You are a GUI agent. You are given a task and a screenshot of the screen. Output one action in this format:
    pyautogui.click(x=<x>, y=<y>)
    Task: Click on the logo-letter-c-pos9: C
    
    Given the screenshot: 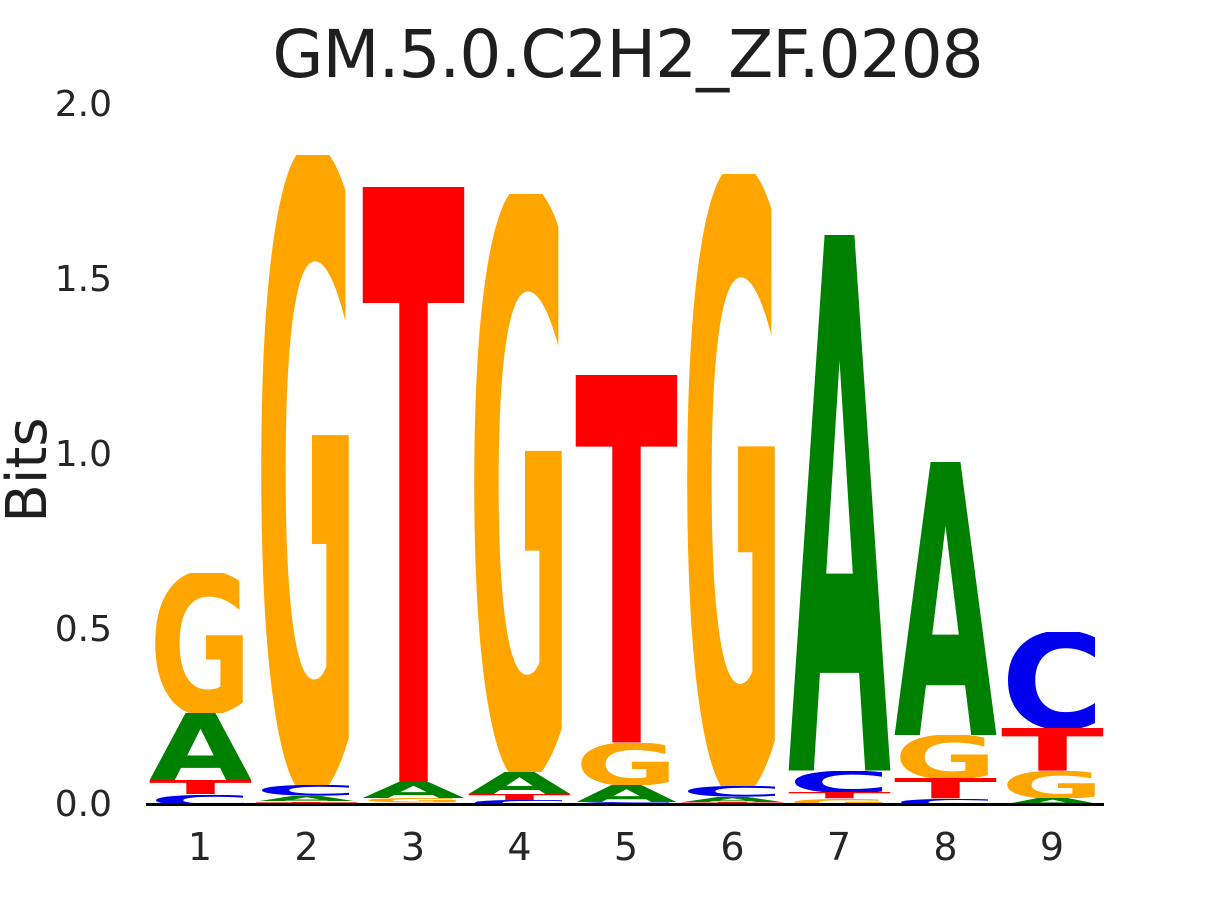 What is the action you would take?
    pyautogui.click(x=1052, y=680)
    